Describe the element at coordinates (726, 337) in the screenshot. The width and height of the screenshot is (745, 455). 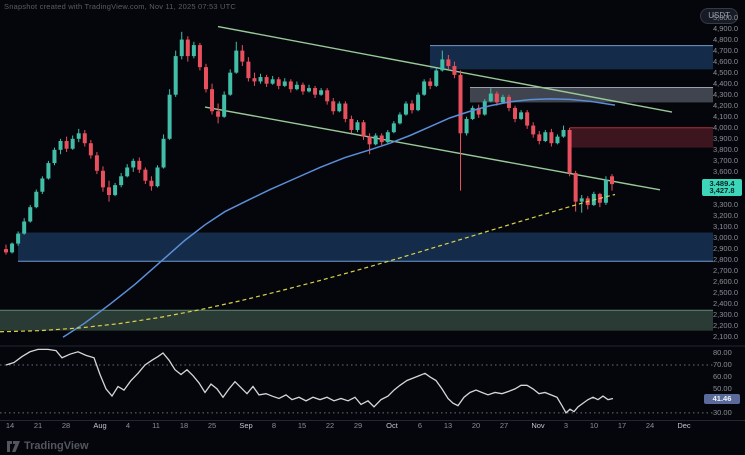
I see `price-tick-label: 2,100.0` at that location.